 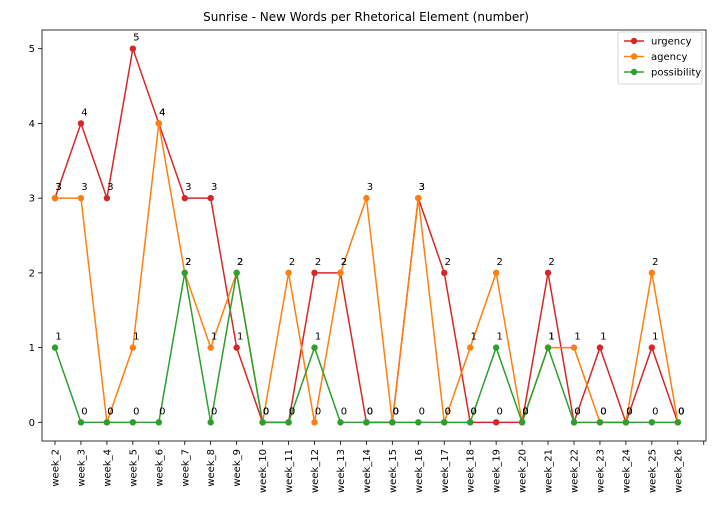 What do you see at coordinates (367, 471) in the screenshot?
I see `x-tick-label: week_14` at bounding box center [367, 471].